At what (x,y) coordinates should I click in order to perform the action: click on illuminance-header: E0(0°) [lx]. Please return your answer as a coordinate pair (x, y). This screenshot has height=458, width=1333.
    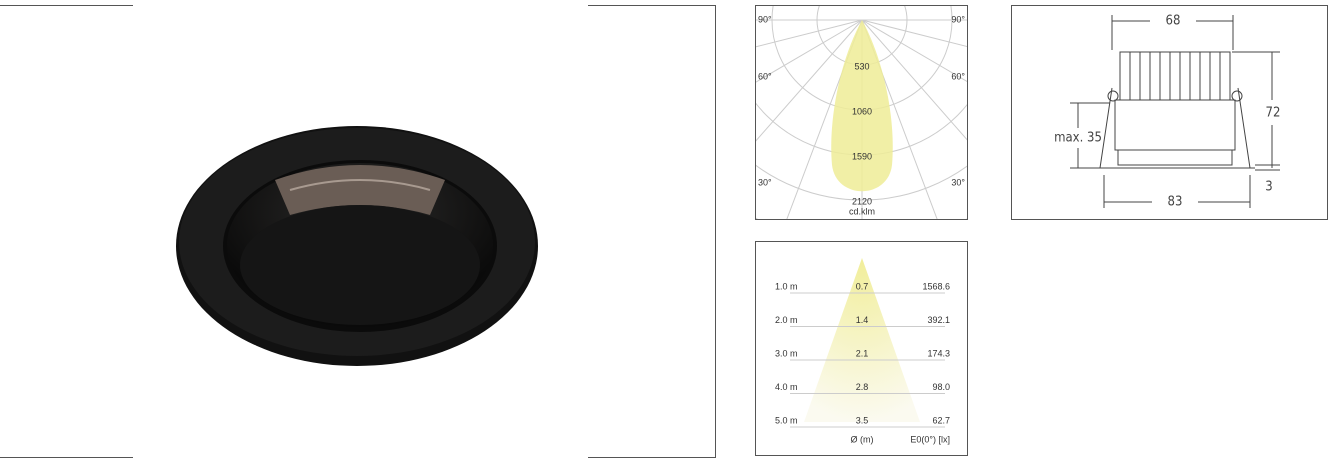
    Looking at the image, I should click on (930, 439).